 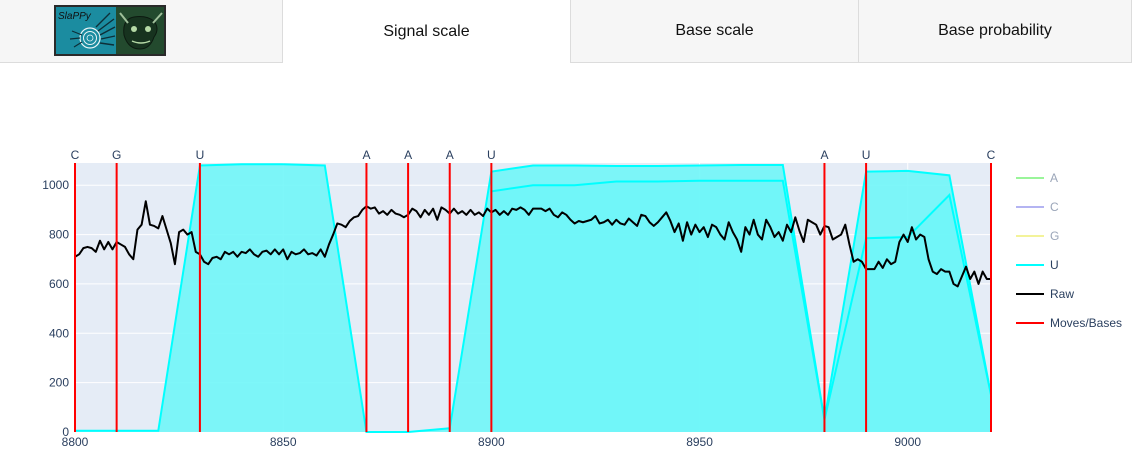 What do you see at coordinates (116, 155) in the screenshot?
I see `base-label-1: G` at bounding box center [116, 155].